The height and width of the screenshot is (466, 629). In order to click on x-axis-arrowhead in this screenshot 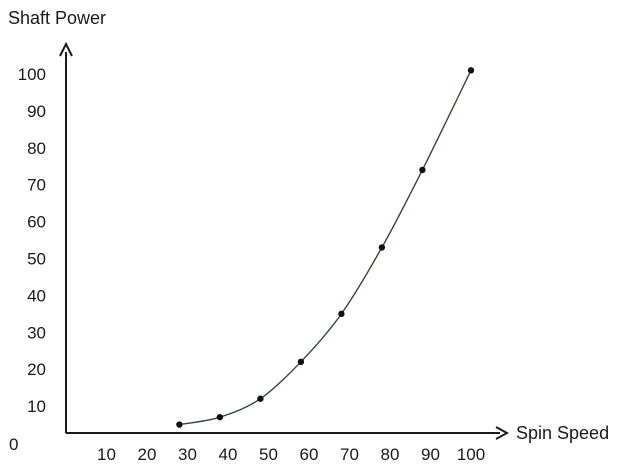, I will do `click(502, 433)`.